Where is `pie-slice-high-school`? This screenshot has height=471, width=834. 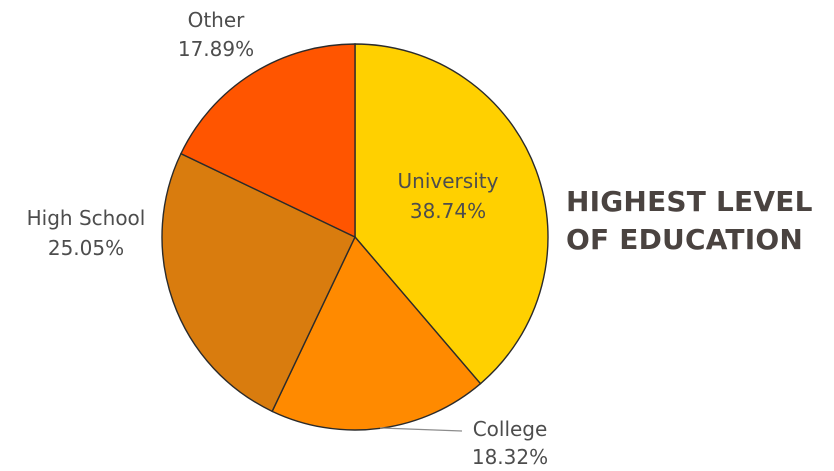 pie-slice-high-school is located at coordinates (258, 282).